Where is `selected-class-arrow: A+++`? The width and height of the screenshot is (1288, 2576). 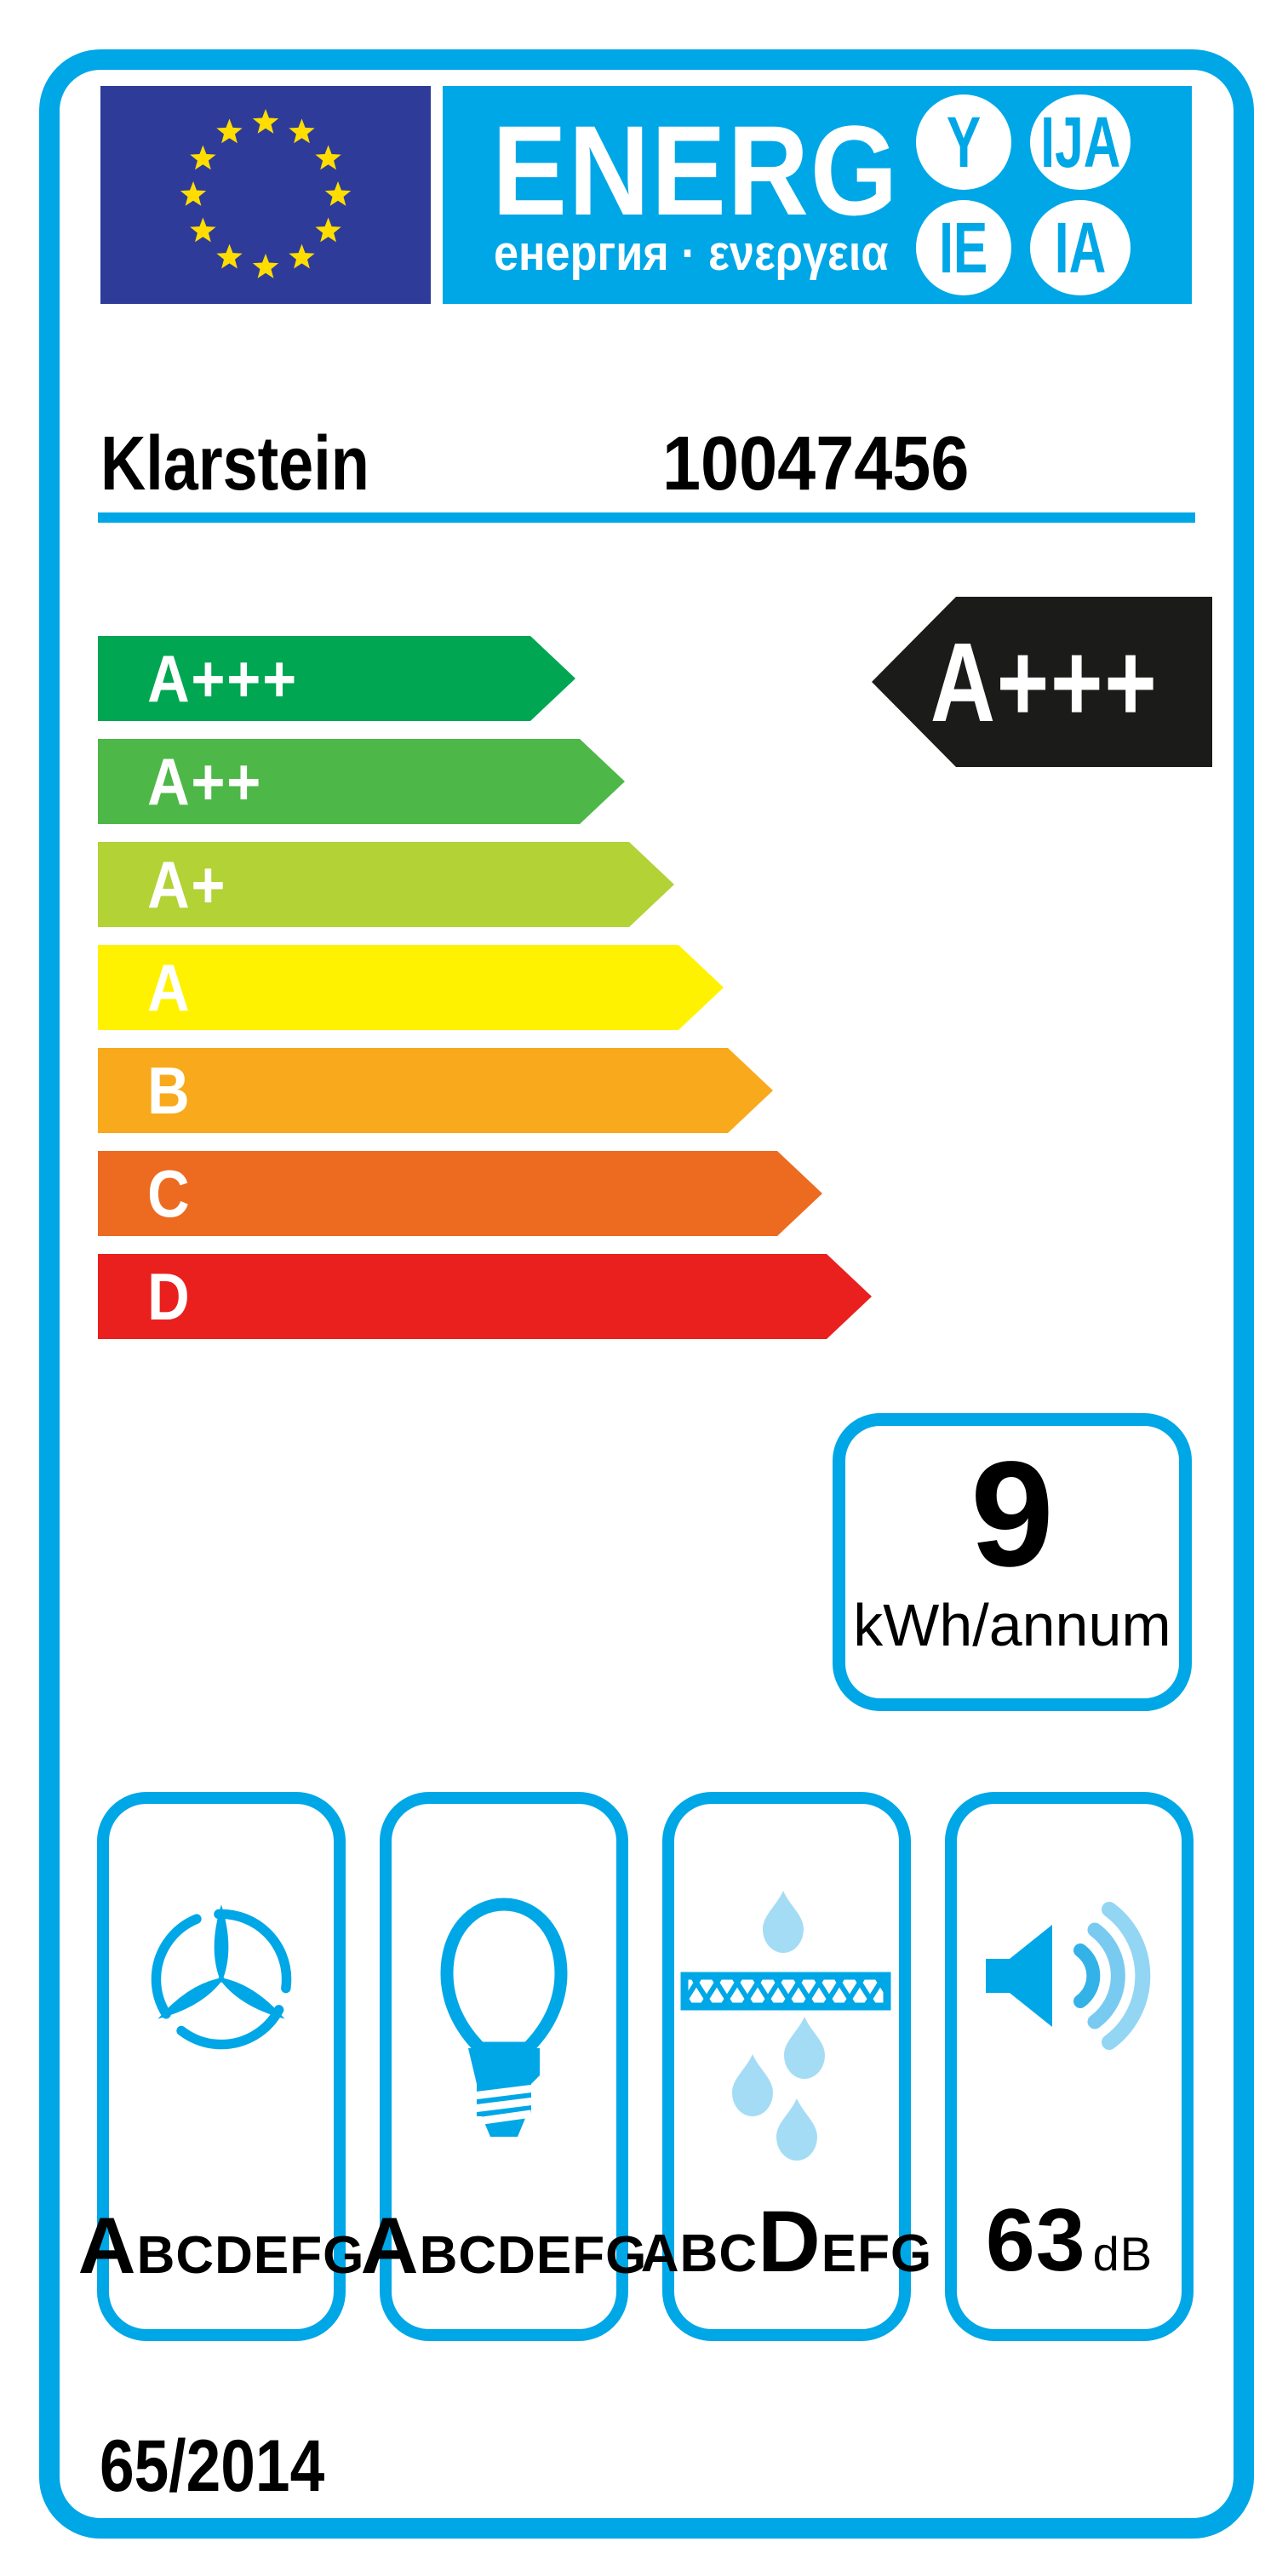 selected-class-arrow: A+++ is located at coordinates (1042, 682).